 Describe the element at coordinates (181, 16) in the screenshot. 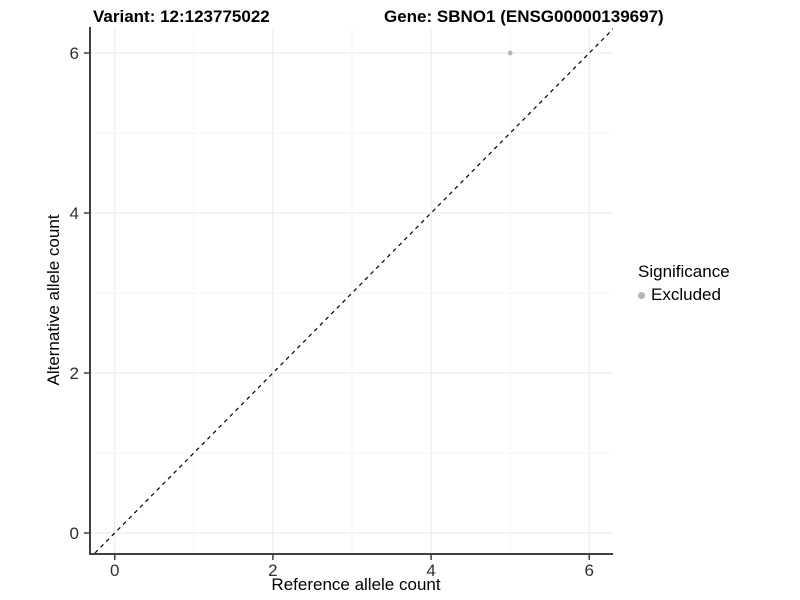

I see `variant-title: Variant: 12:123775022` at that location.